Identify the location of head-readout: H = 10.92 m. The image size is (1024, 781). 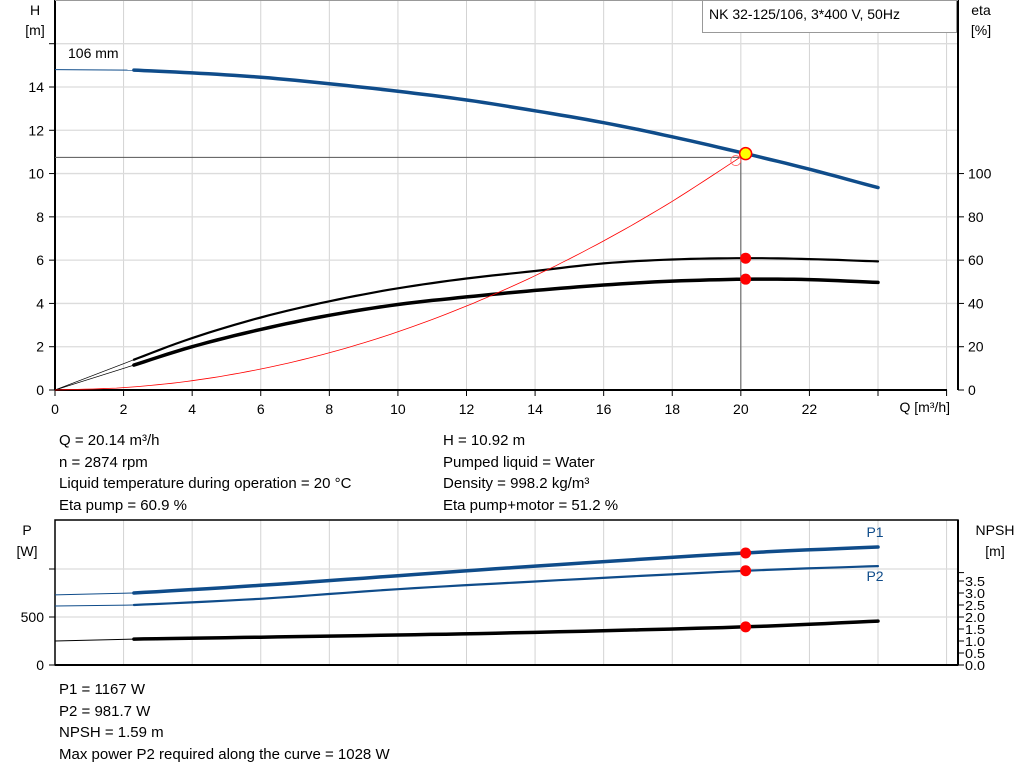
(484, 440).